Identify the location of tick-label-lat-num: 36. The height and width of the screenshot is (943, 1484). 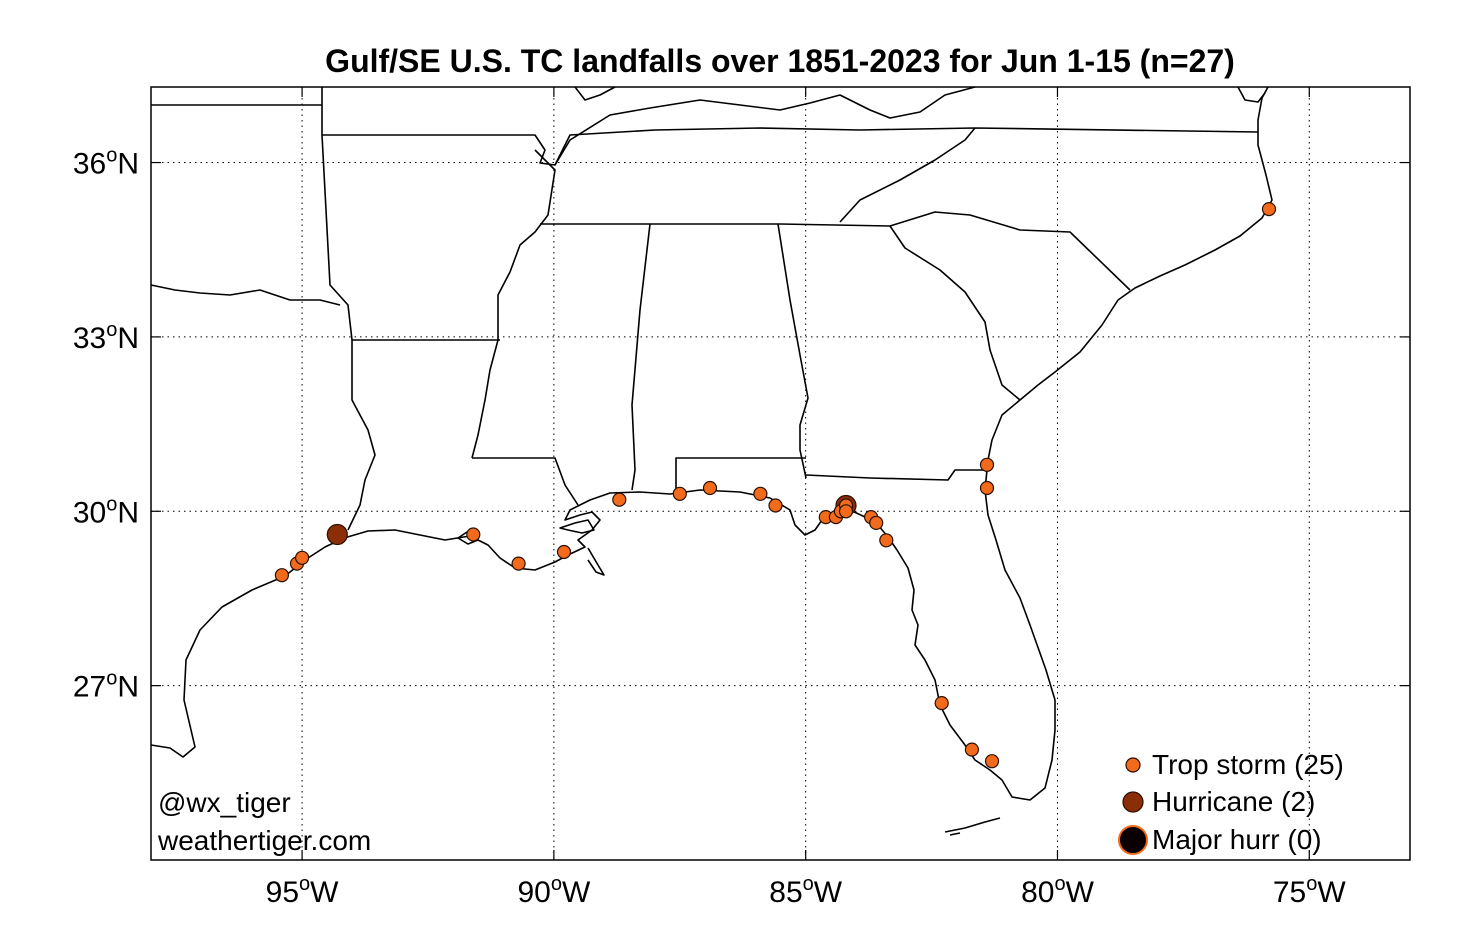
(89, 164).